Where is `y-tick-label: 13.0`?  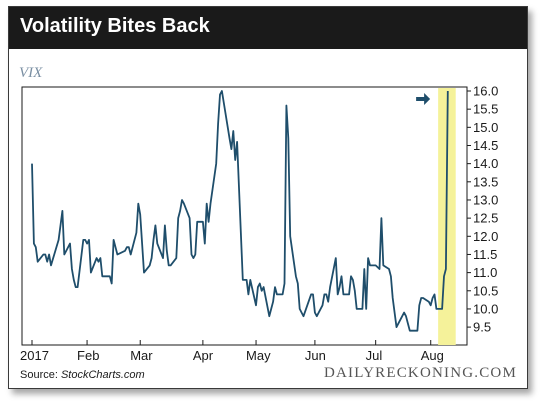 y-tick-label: 13.0 is located at coordinates (485, 199).